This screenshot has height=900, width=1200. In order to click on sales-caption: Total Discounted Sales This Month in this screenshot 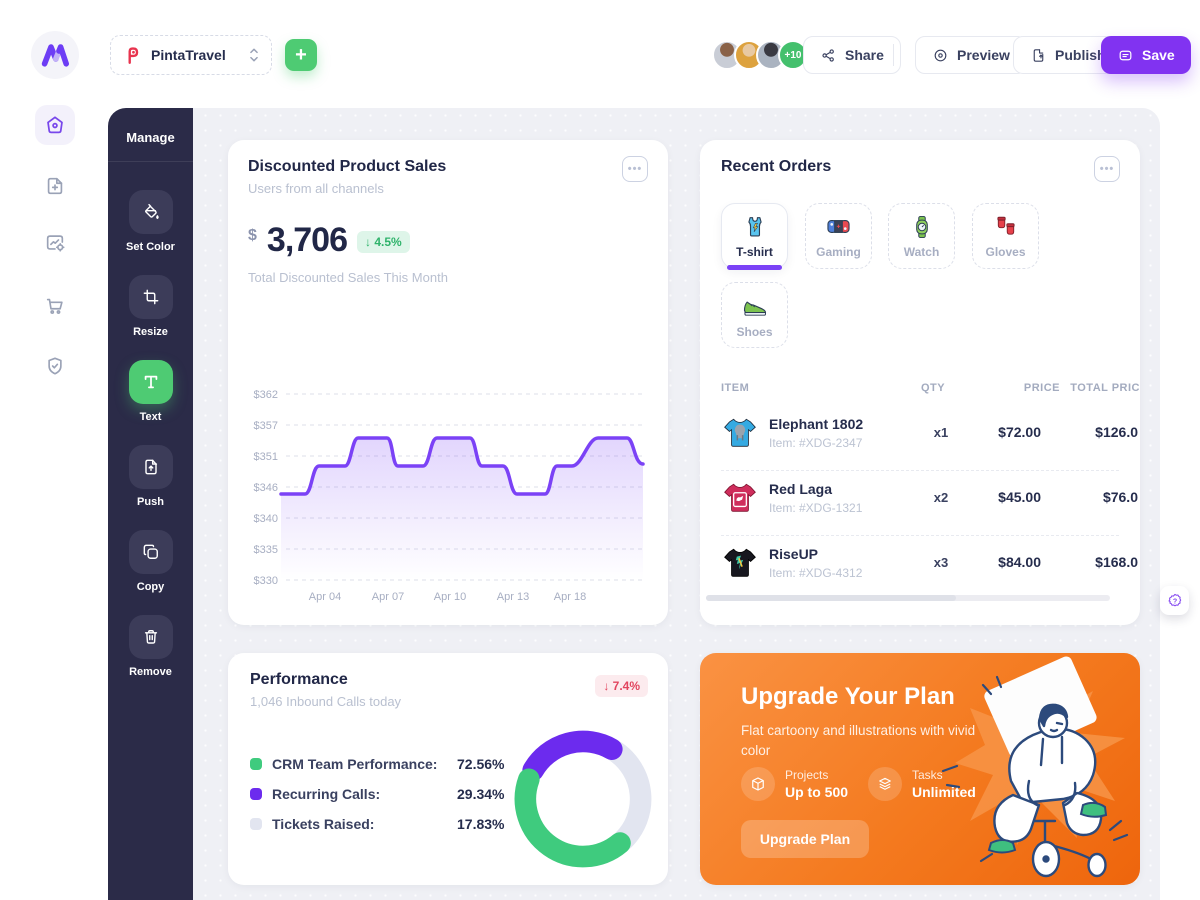, I will do `click(348, 277)`.